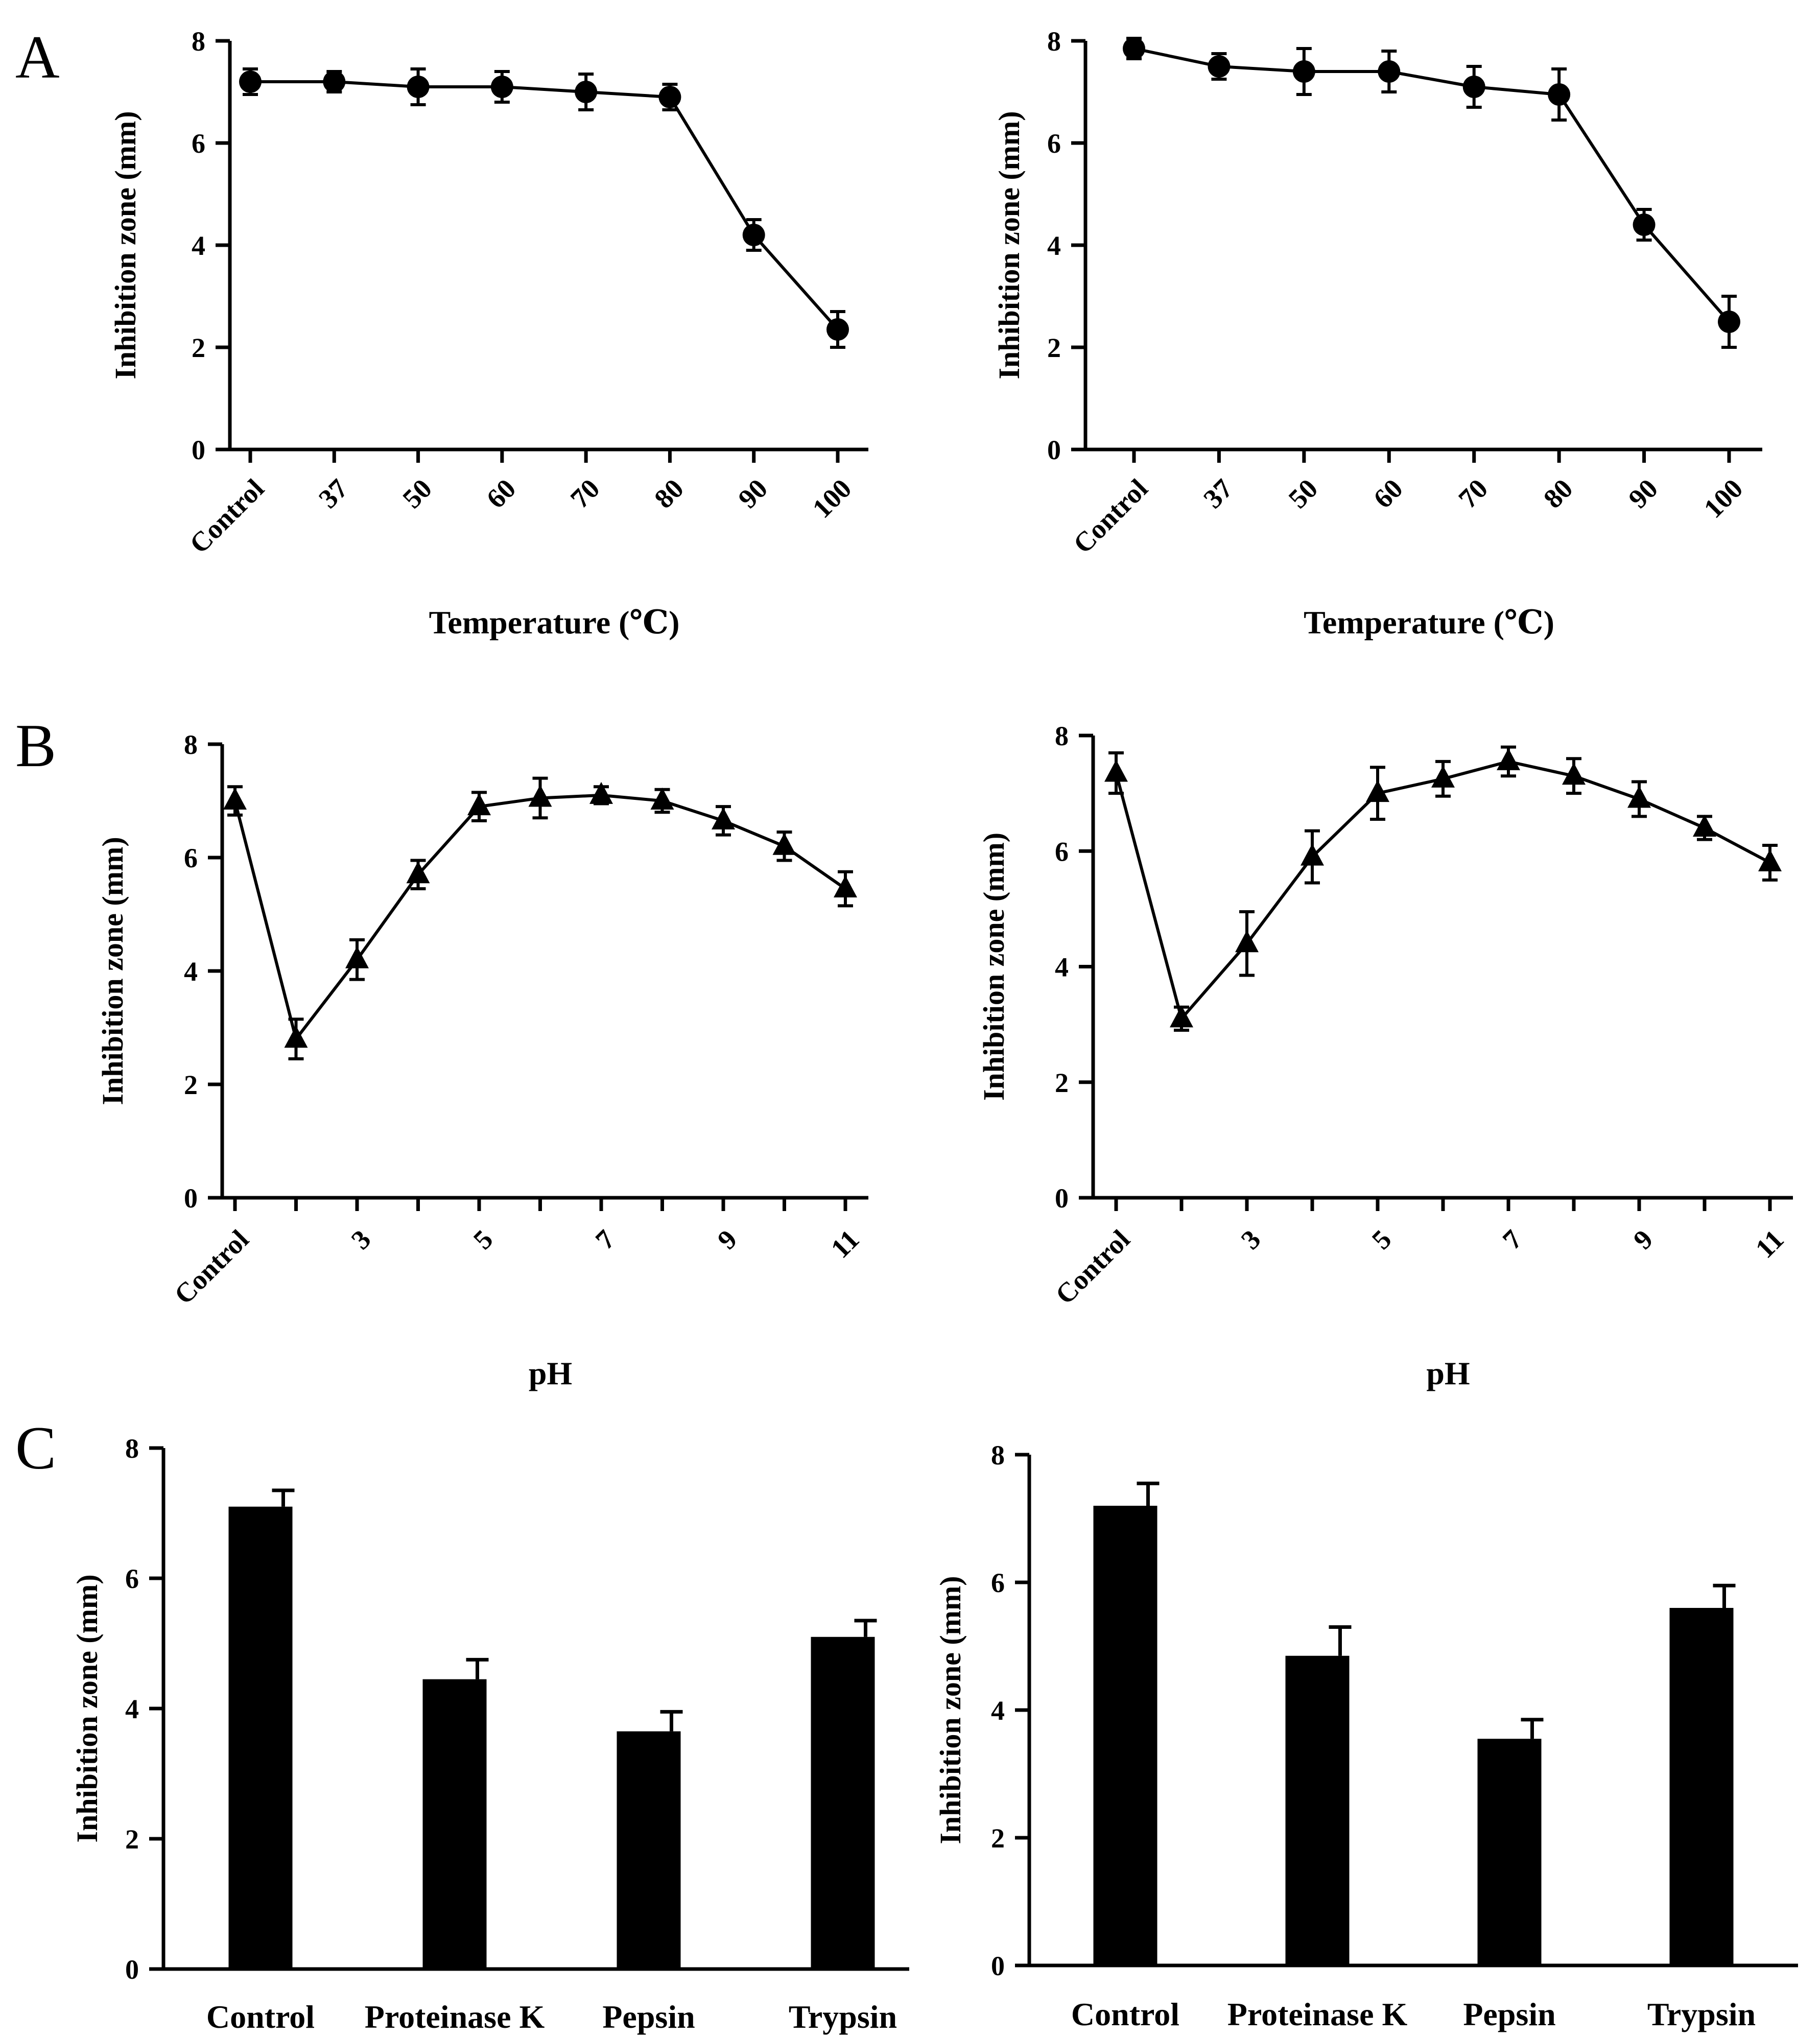 This screenshot has width=1820, height=2039. What do you see at coordinates (727, 1239) in the screenshot?
I see `x-tick-label: 9` at bounding box center [727, 1239].